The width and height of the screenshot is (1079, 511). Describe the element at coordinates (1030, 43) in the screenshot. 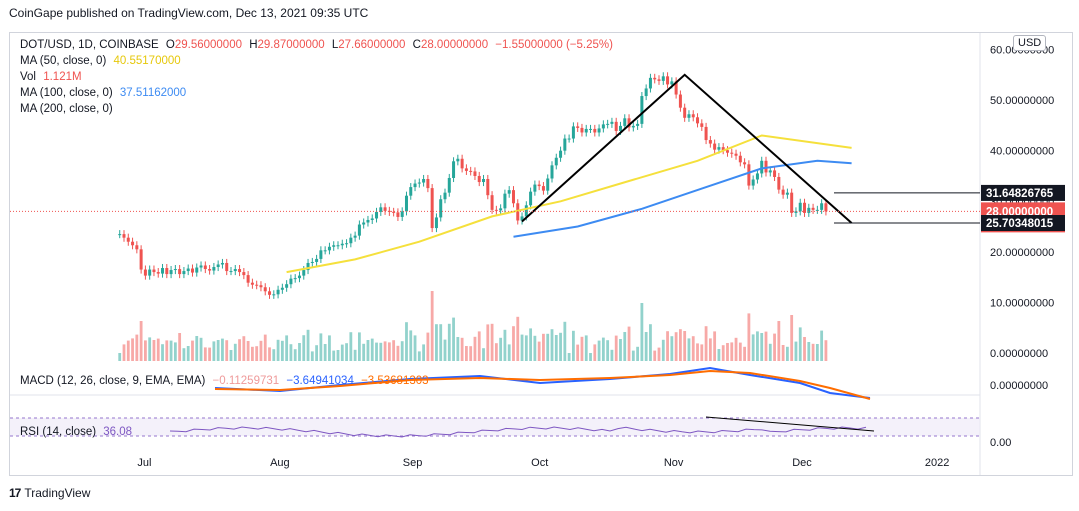

I see `currency-badge: USD` at that location.